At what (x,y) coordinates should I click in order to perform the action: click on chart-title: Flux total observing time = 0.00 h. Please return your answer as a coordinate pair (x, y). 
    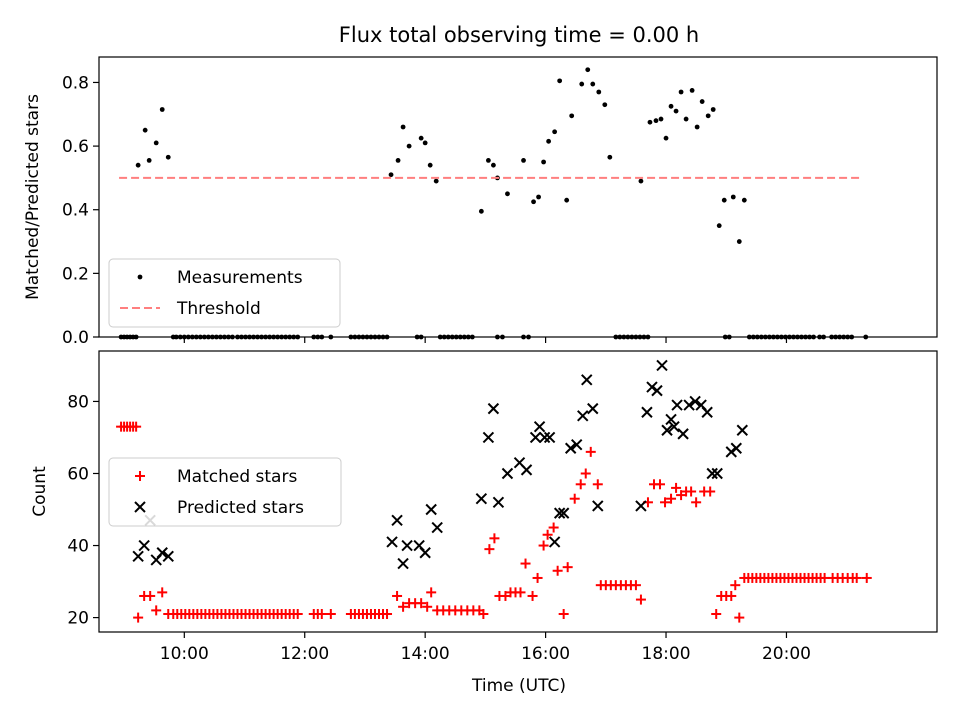
    Looking at the image, I should click on (519, 35).